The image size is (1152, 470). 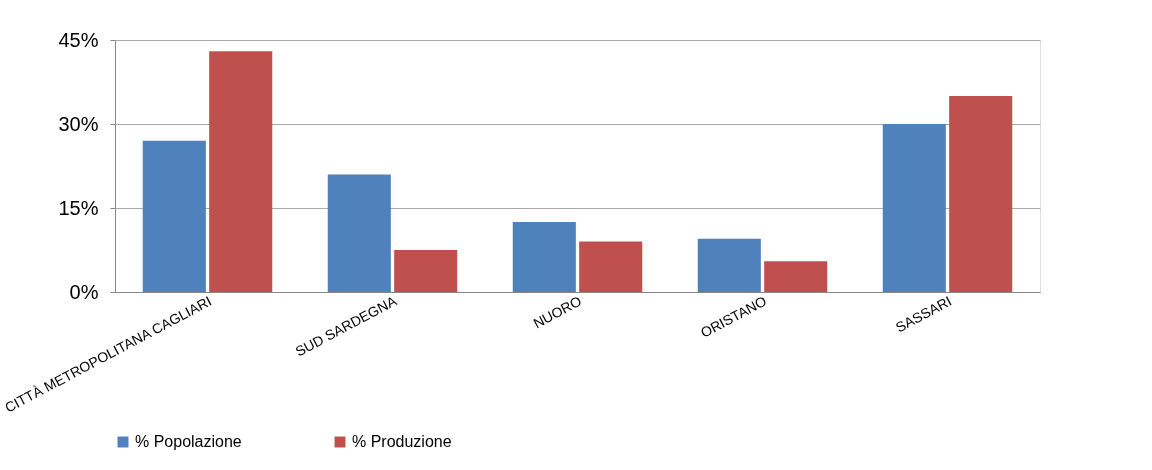 What do you see at coordinates (78, 207) in the screenshot?
I see `y-tick-label: 15%` at bounding box center [78, 207].